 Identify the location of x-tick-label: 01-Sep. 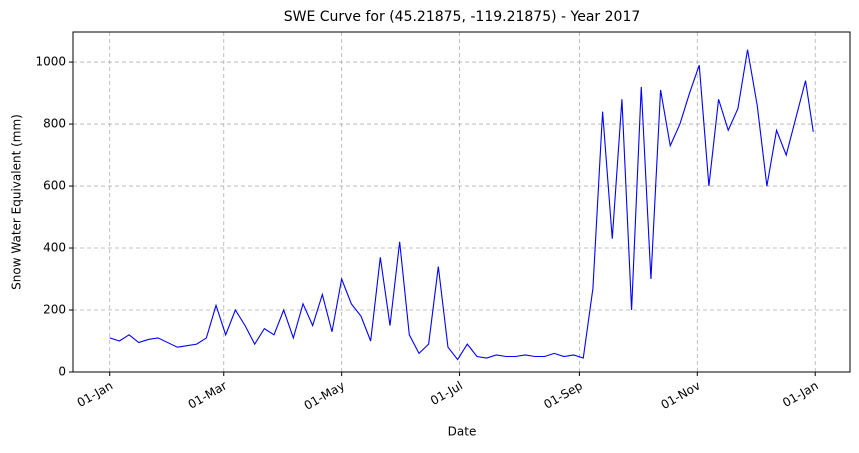
(563, 394).